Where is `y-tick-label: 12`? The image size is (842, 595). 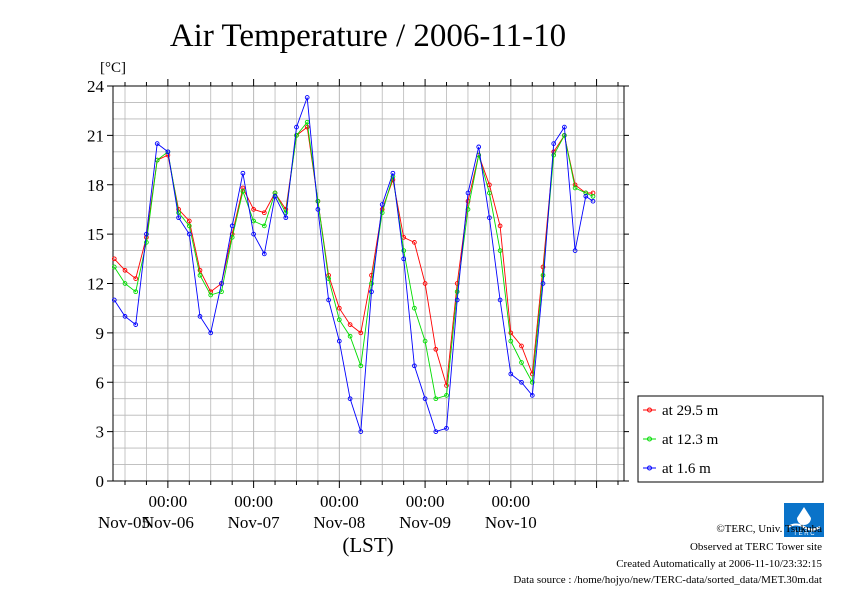 y-tick-label: 12 is located at coordinates (95, 284).